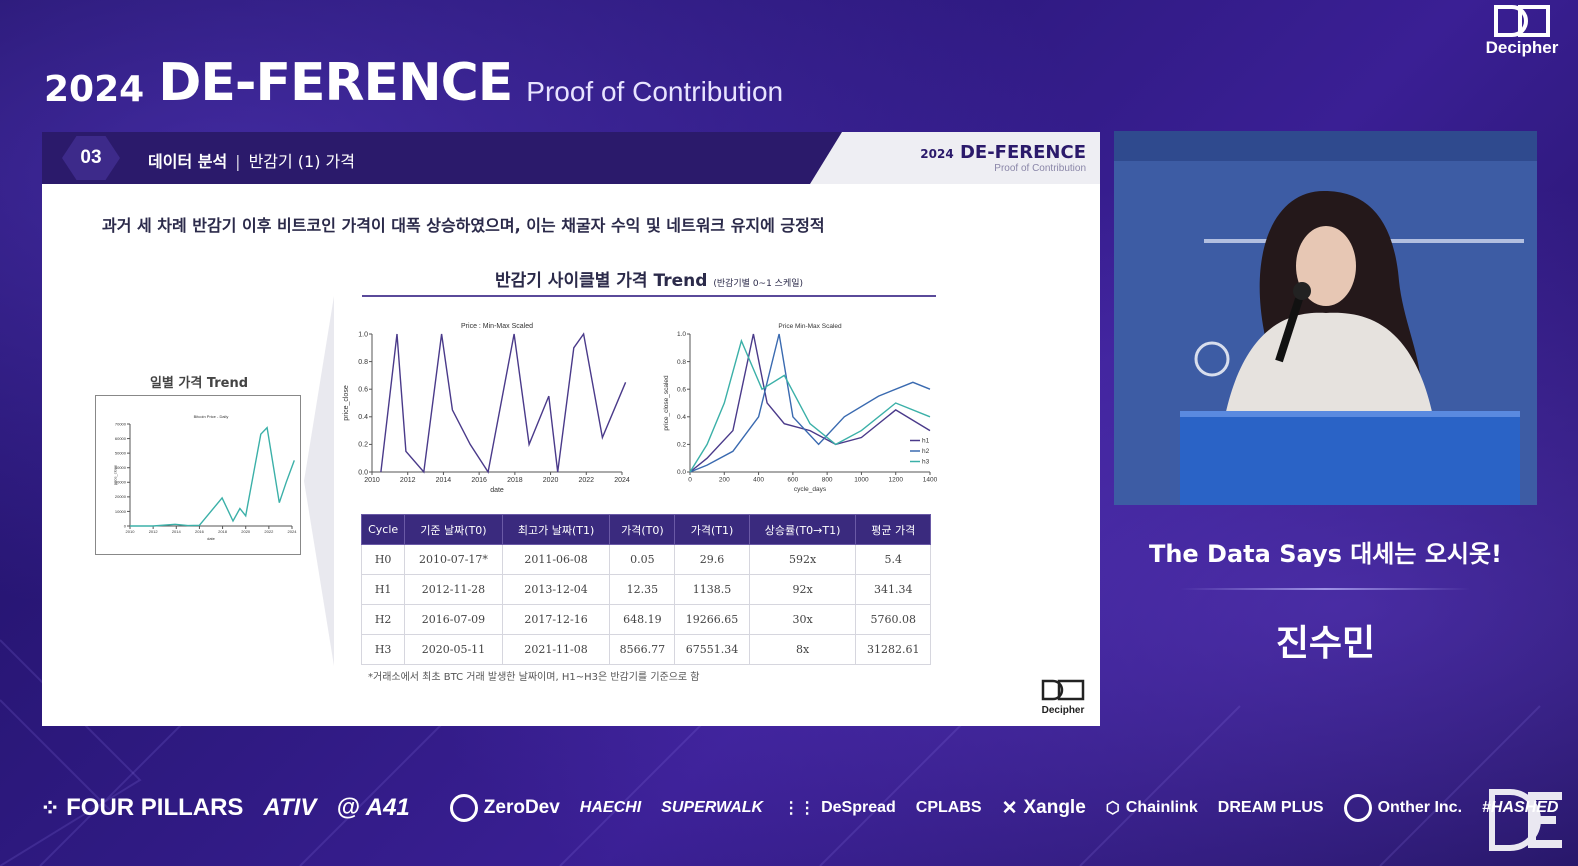  Describe the element at coordinates (655, 91) in the screenshot. I see `event-subtitle: Proof of Contribution` at that location.